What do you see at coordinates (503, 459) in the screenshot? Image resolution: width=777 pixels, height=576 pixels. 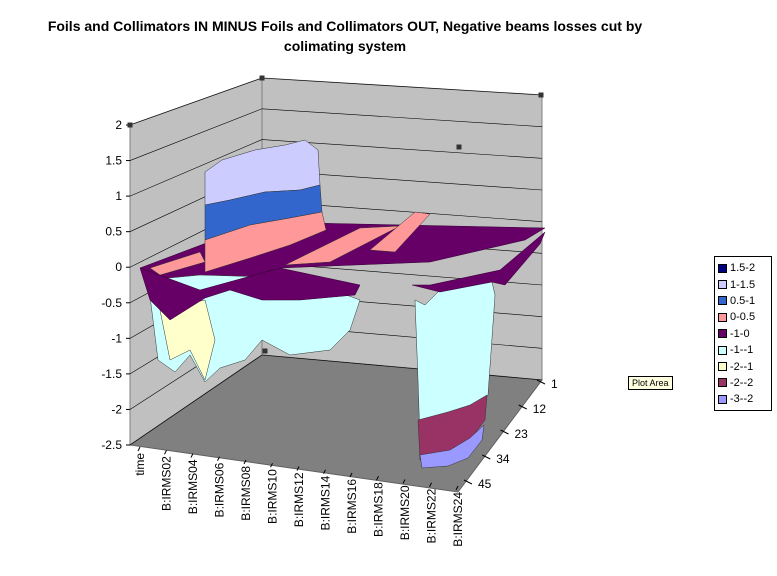 I see `y-tick-label: 34` at bounding box center [503, 459].